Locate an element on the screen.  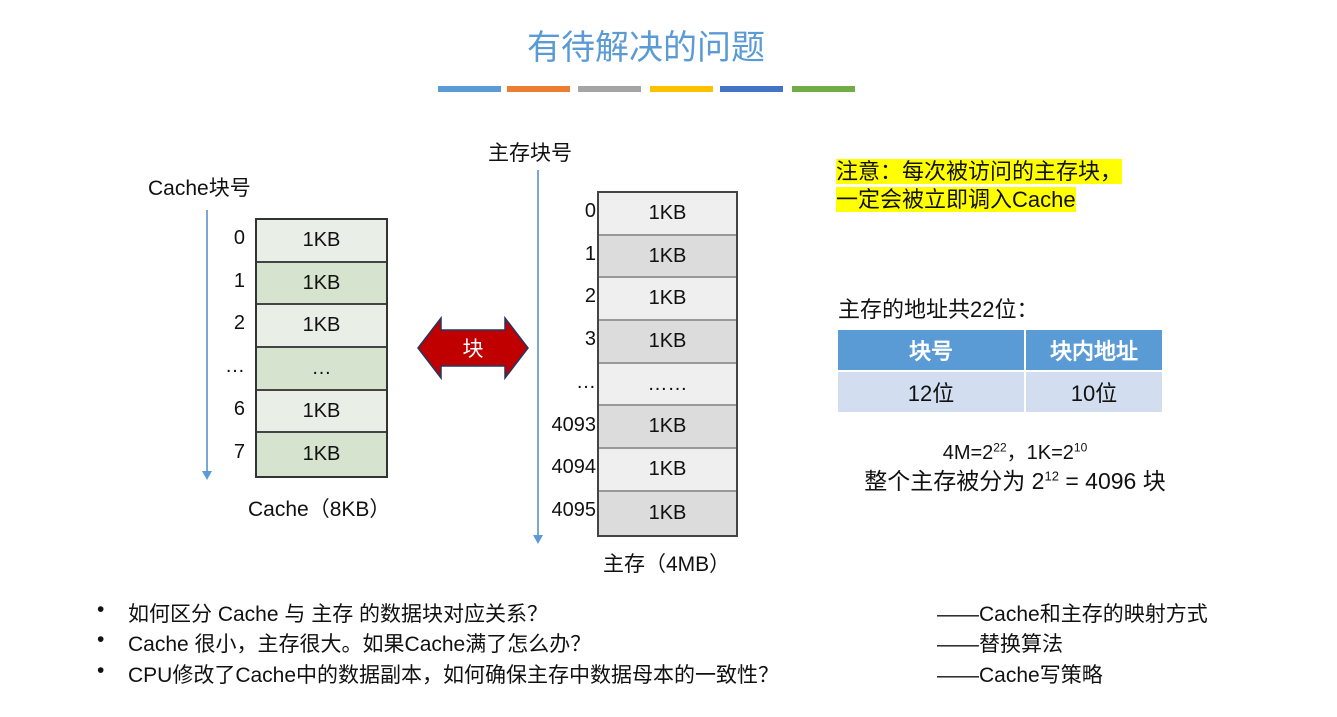
block-number: 4094 is located at coordinates (574, 467).